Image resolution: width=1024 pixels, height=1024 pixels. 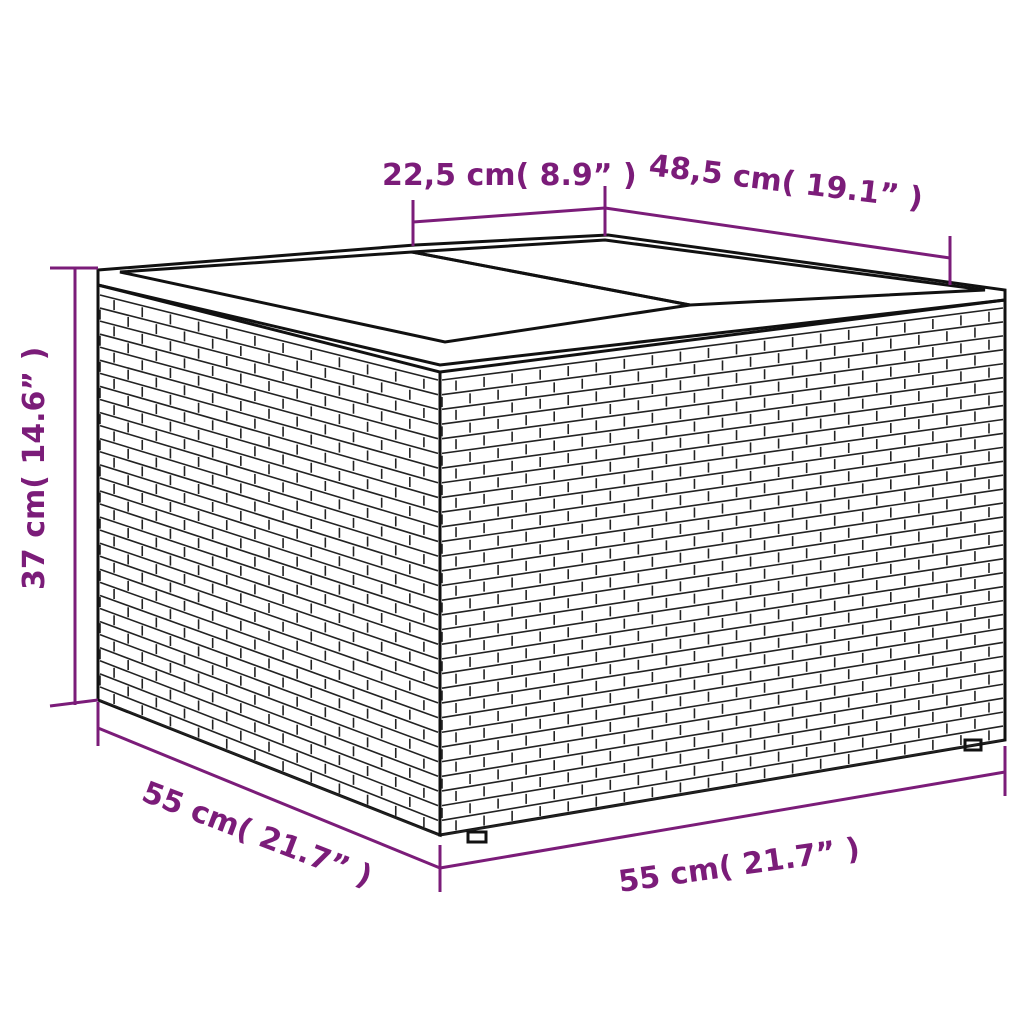 I want to click on glass-top-left, so click(x=405, y=297).